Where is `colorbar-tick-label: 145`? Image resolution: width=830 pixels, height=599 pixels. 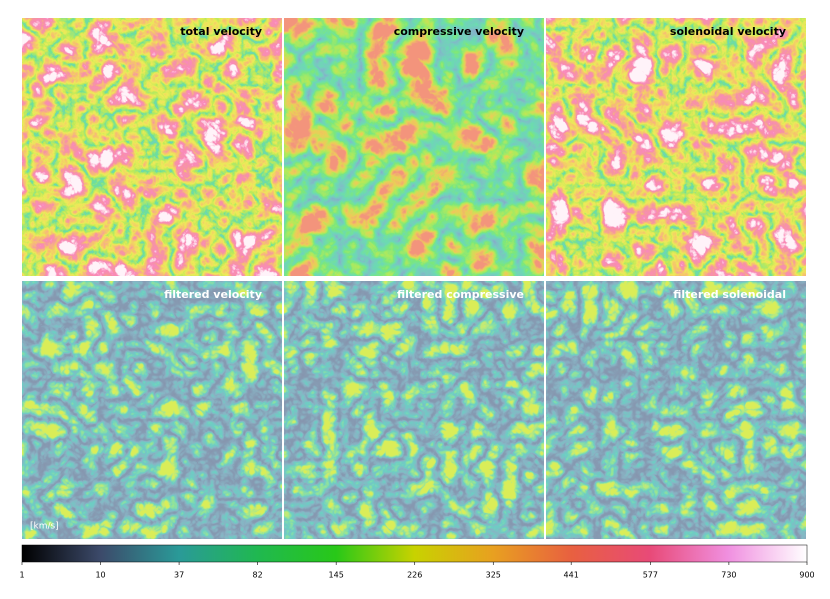 colorbar-tick-label: 145 is located at coordinates (336, 575).